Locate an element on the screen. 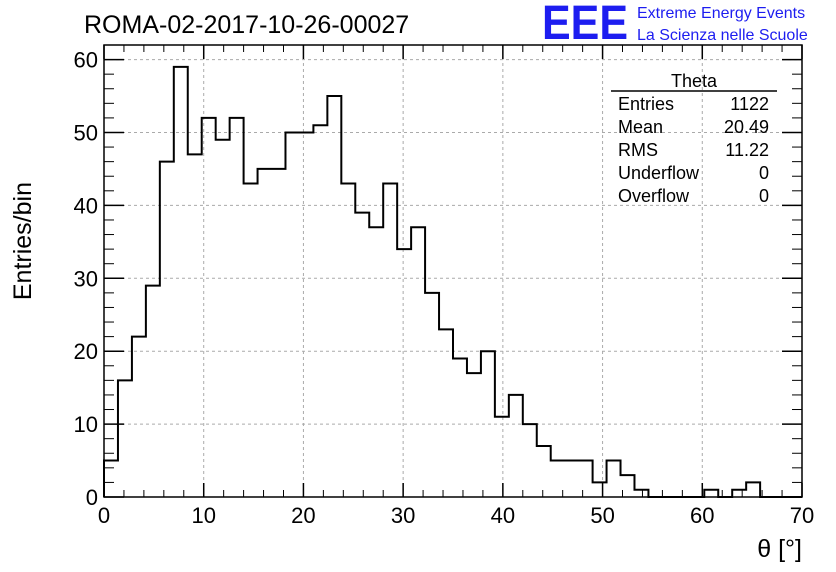 This screenshot has width=836, height=572. x-tick-label: 30 is located at coordinates (403, 515).